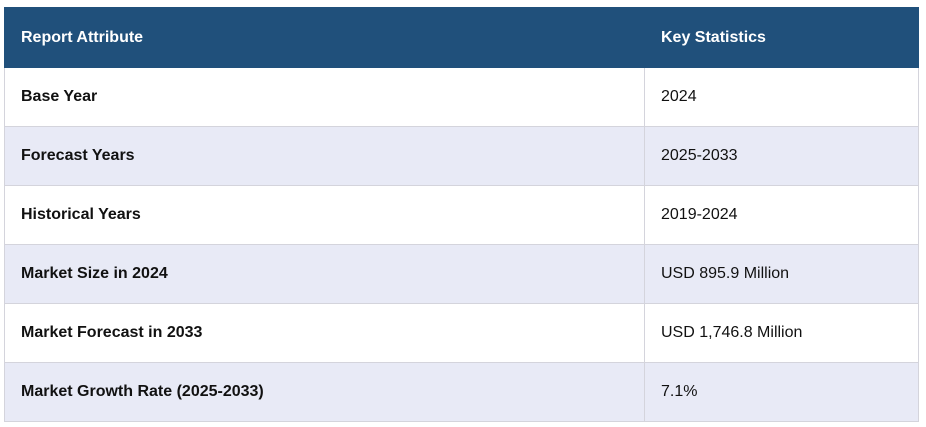 The image size is (926, 427). I want to click on header-cell: Report Attribute, so click(324, 37).